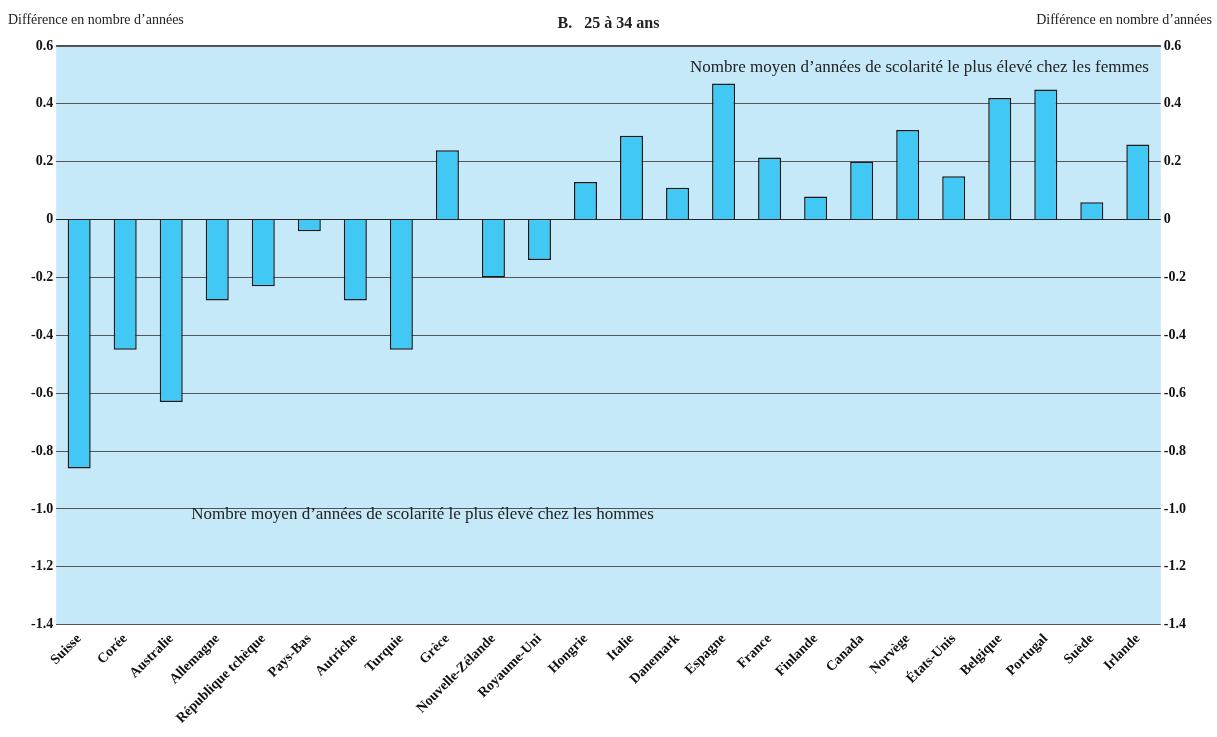  Describe the element at coordinates (1175, 624) in the screenshot. I see `y2-tick-label: -1.4` at that location.